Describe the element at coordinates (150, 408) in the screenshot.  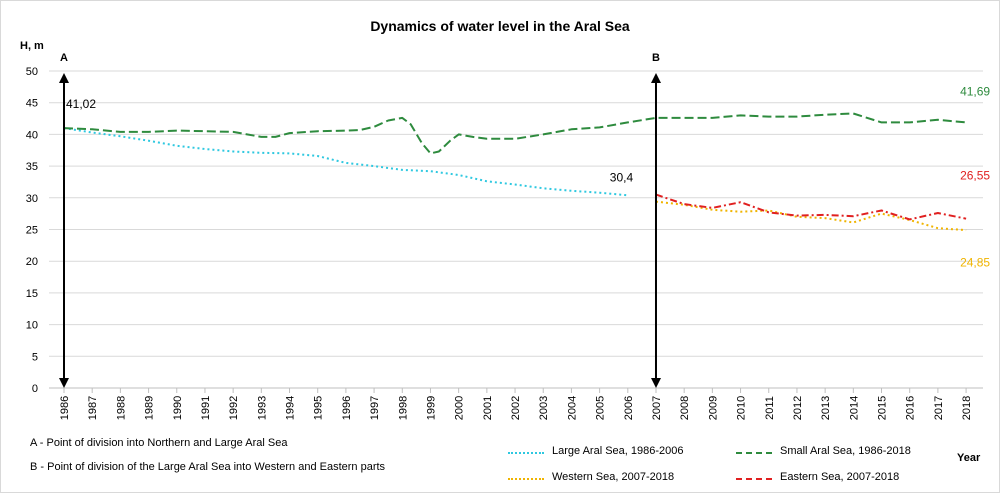
I see `x-tick-label-1989: 1989` at that location.